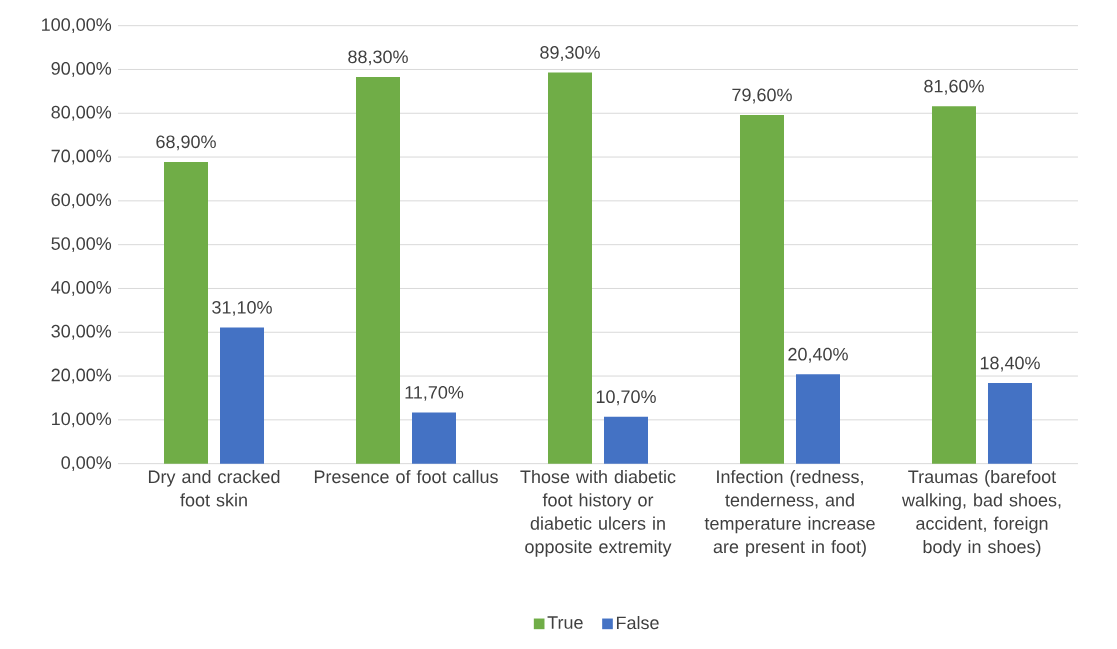  I want to click on data-label: 20,40%, so click(818, 355).